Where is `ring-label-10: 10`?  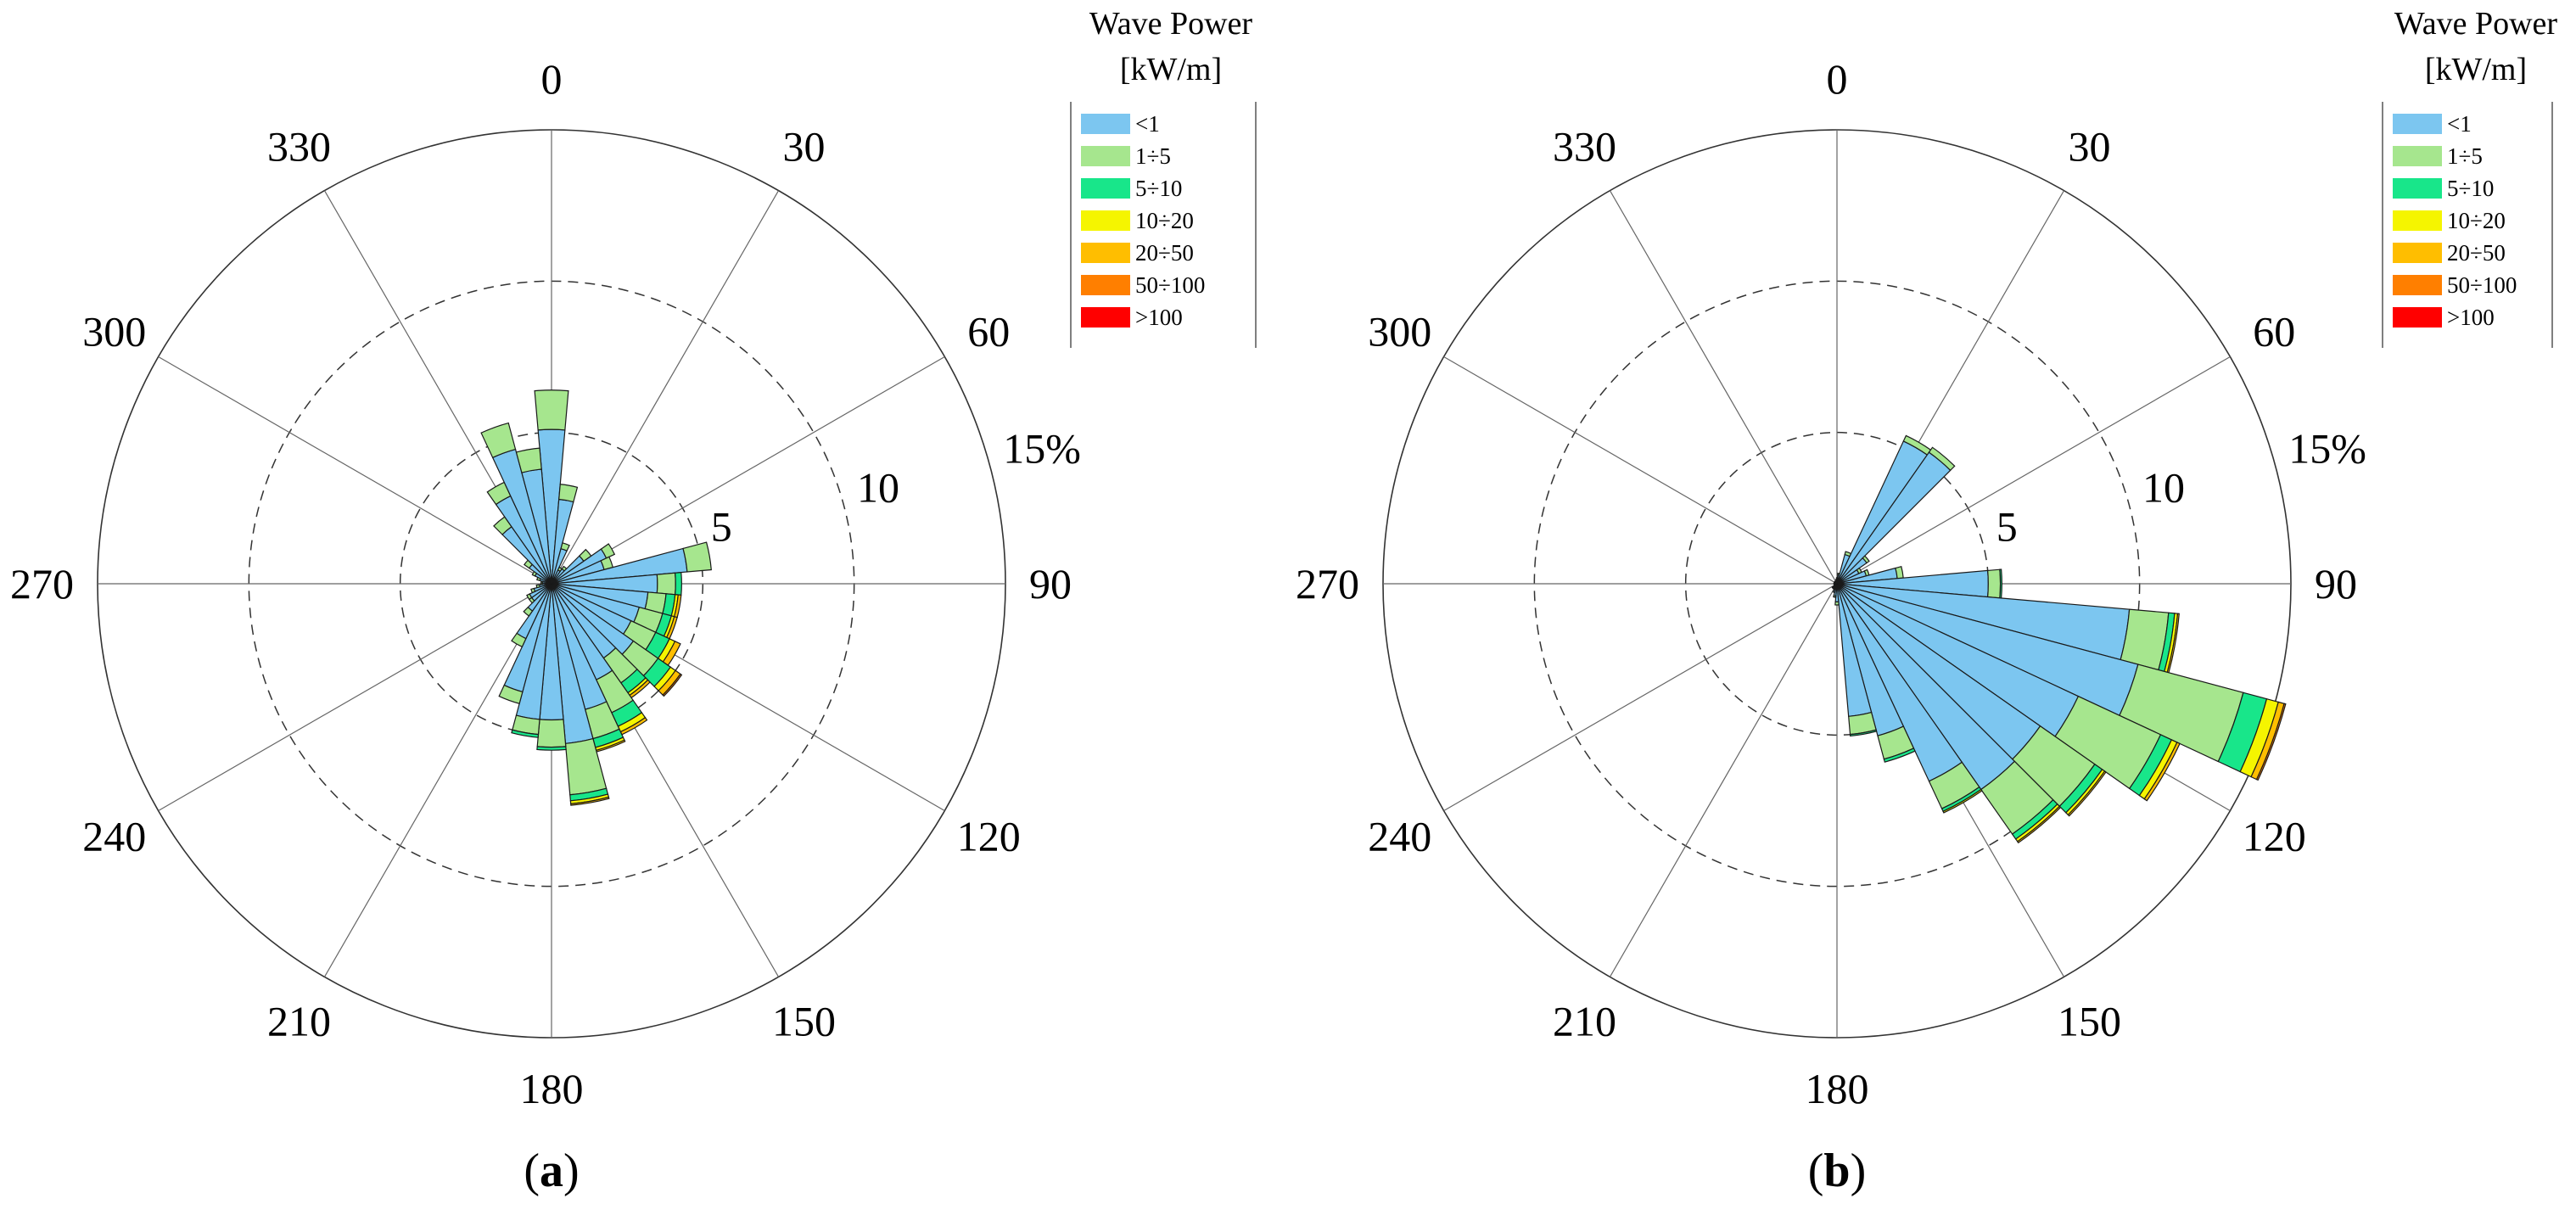
ring-label-10: 10 is located at coordinates (2163, 488).